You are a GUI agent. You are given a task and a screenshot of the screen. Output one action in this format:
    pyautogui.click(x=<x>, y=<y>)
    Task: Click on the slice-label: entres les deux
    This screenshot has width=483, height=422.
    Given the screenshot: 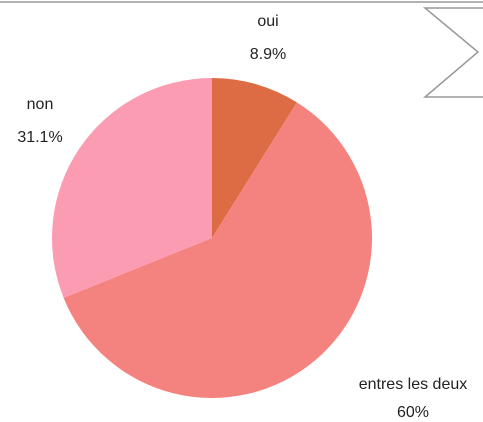 What is the action you would take?
    pyautogui.click(x=413, y=384)
    